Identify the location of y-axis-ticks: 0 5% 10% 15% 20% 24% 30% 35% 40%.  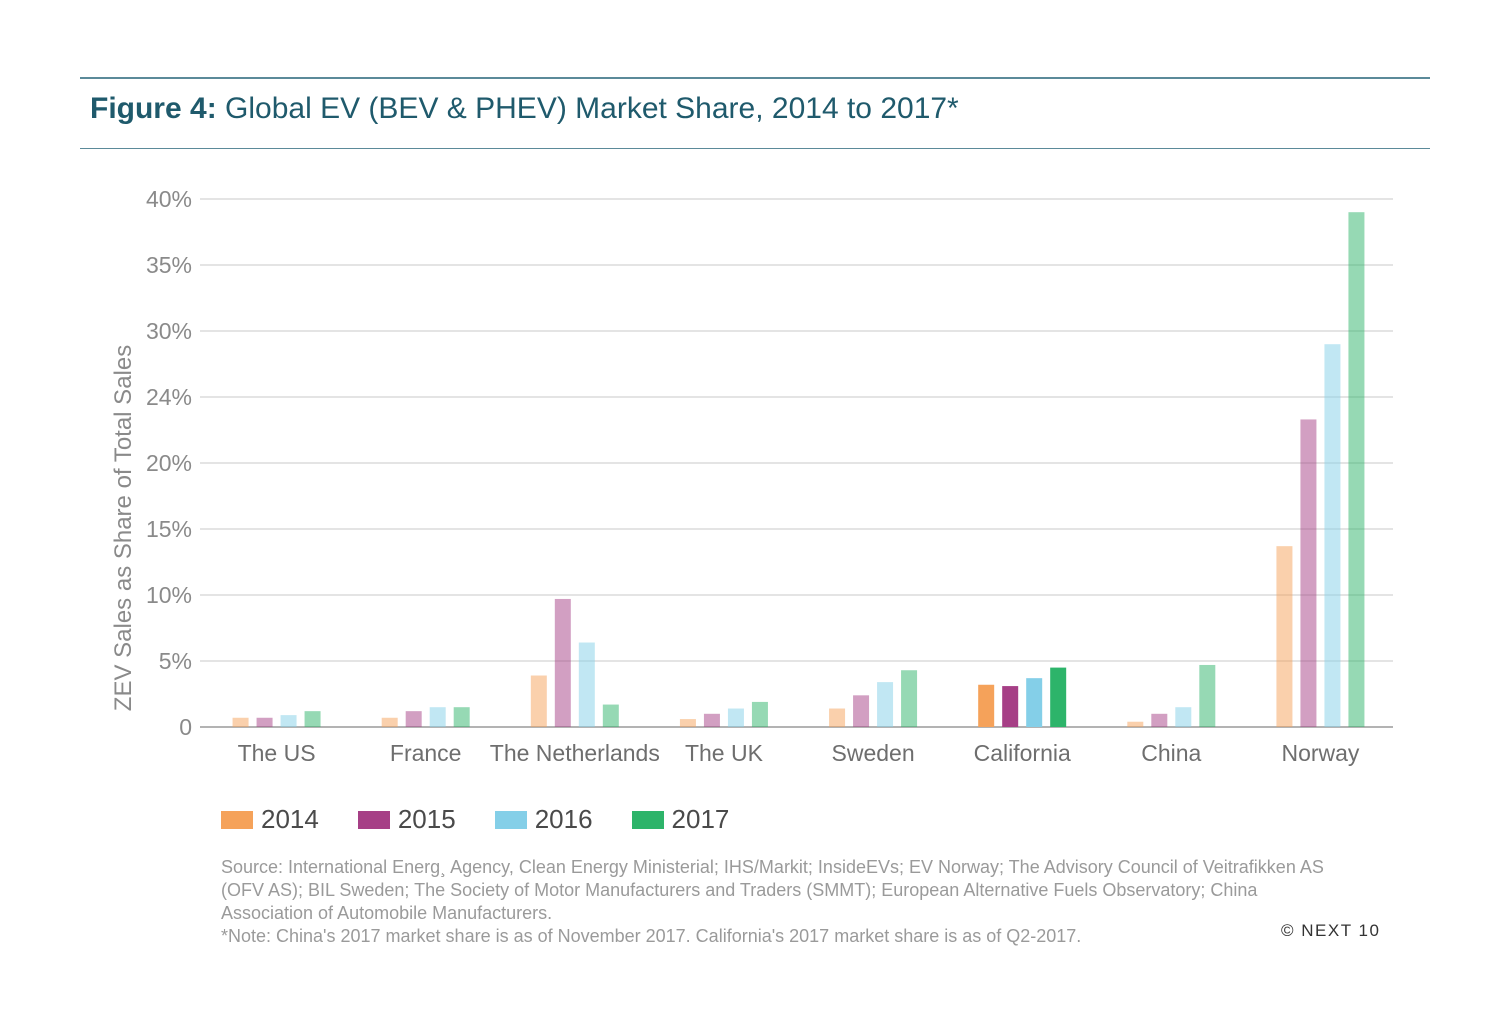
(169, 463).